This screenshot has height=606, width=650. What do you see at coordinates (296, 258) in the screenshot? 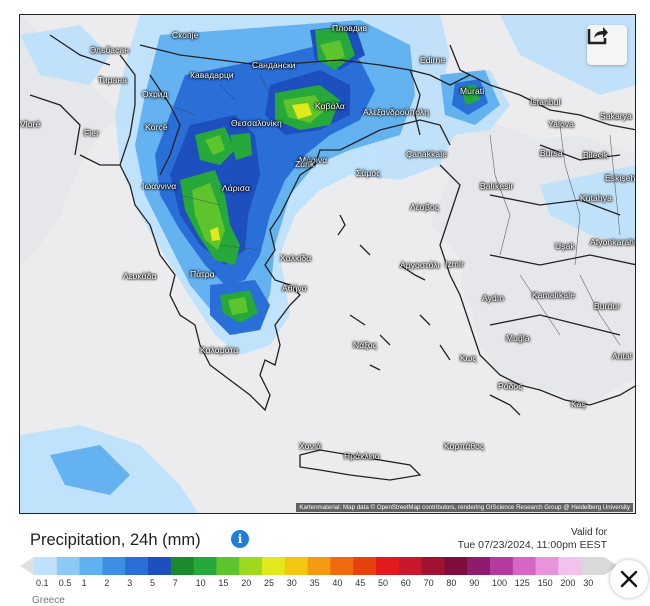
I see `city-label: Χαλκίδα` at bounding box center [296, 258].